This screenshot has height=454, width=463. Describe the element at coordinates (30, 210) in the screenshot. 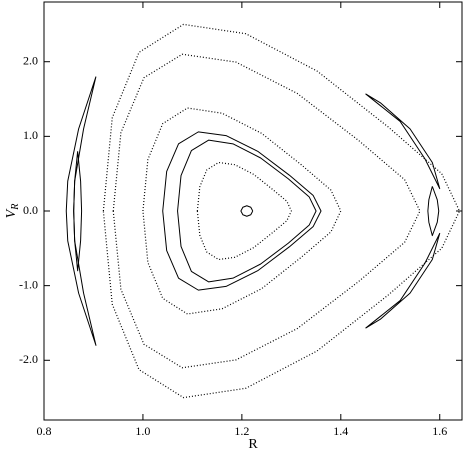

I see `y-tick-label: 0.0` at that location.